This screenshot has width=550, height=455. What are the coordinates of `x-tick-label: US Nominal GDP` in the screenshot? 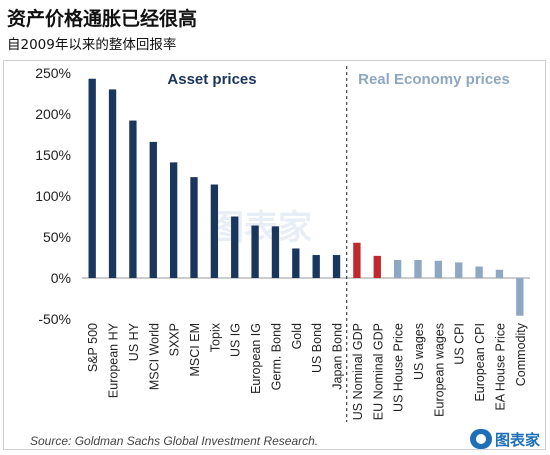 It's located at (358, 371).